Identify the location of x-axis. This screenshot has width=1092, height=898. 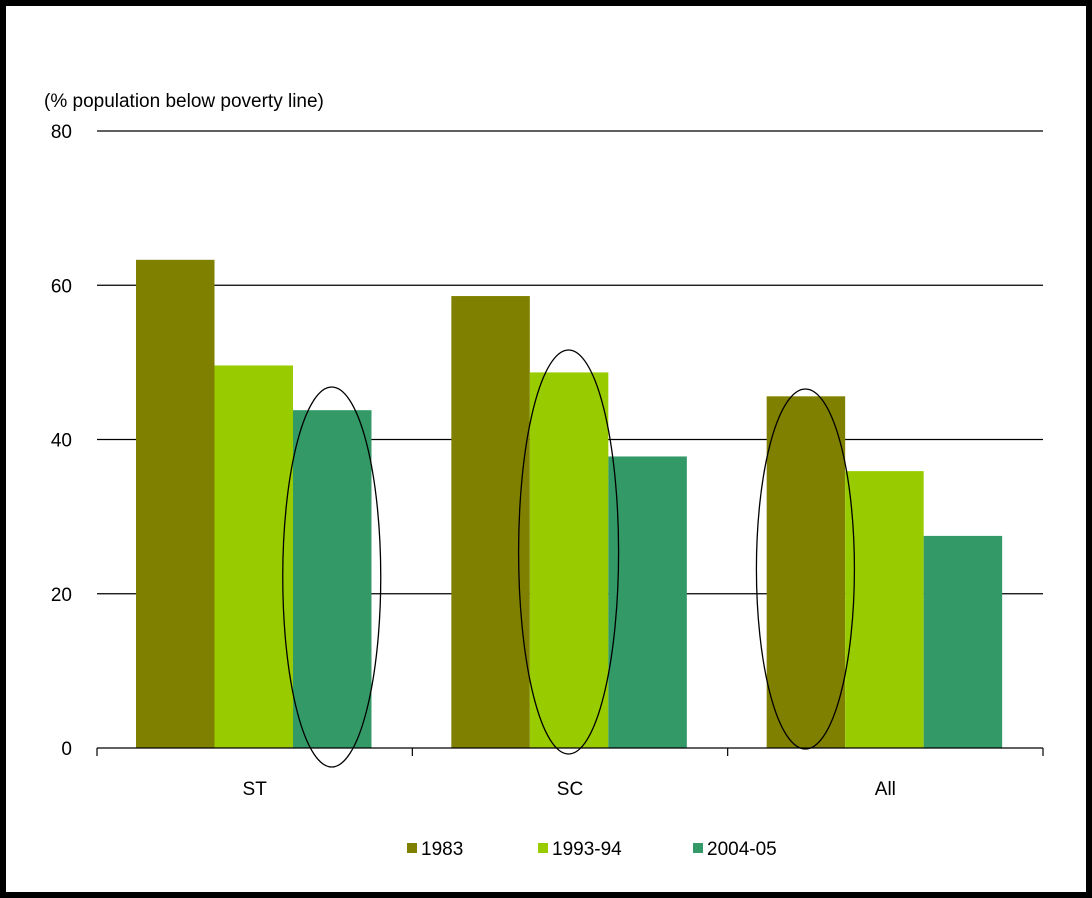
(570, 751).